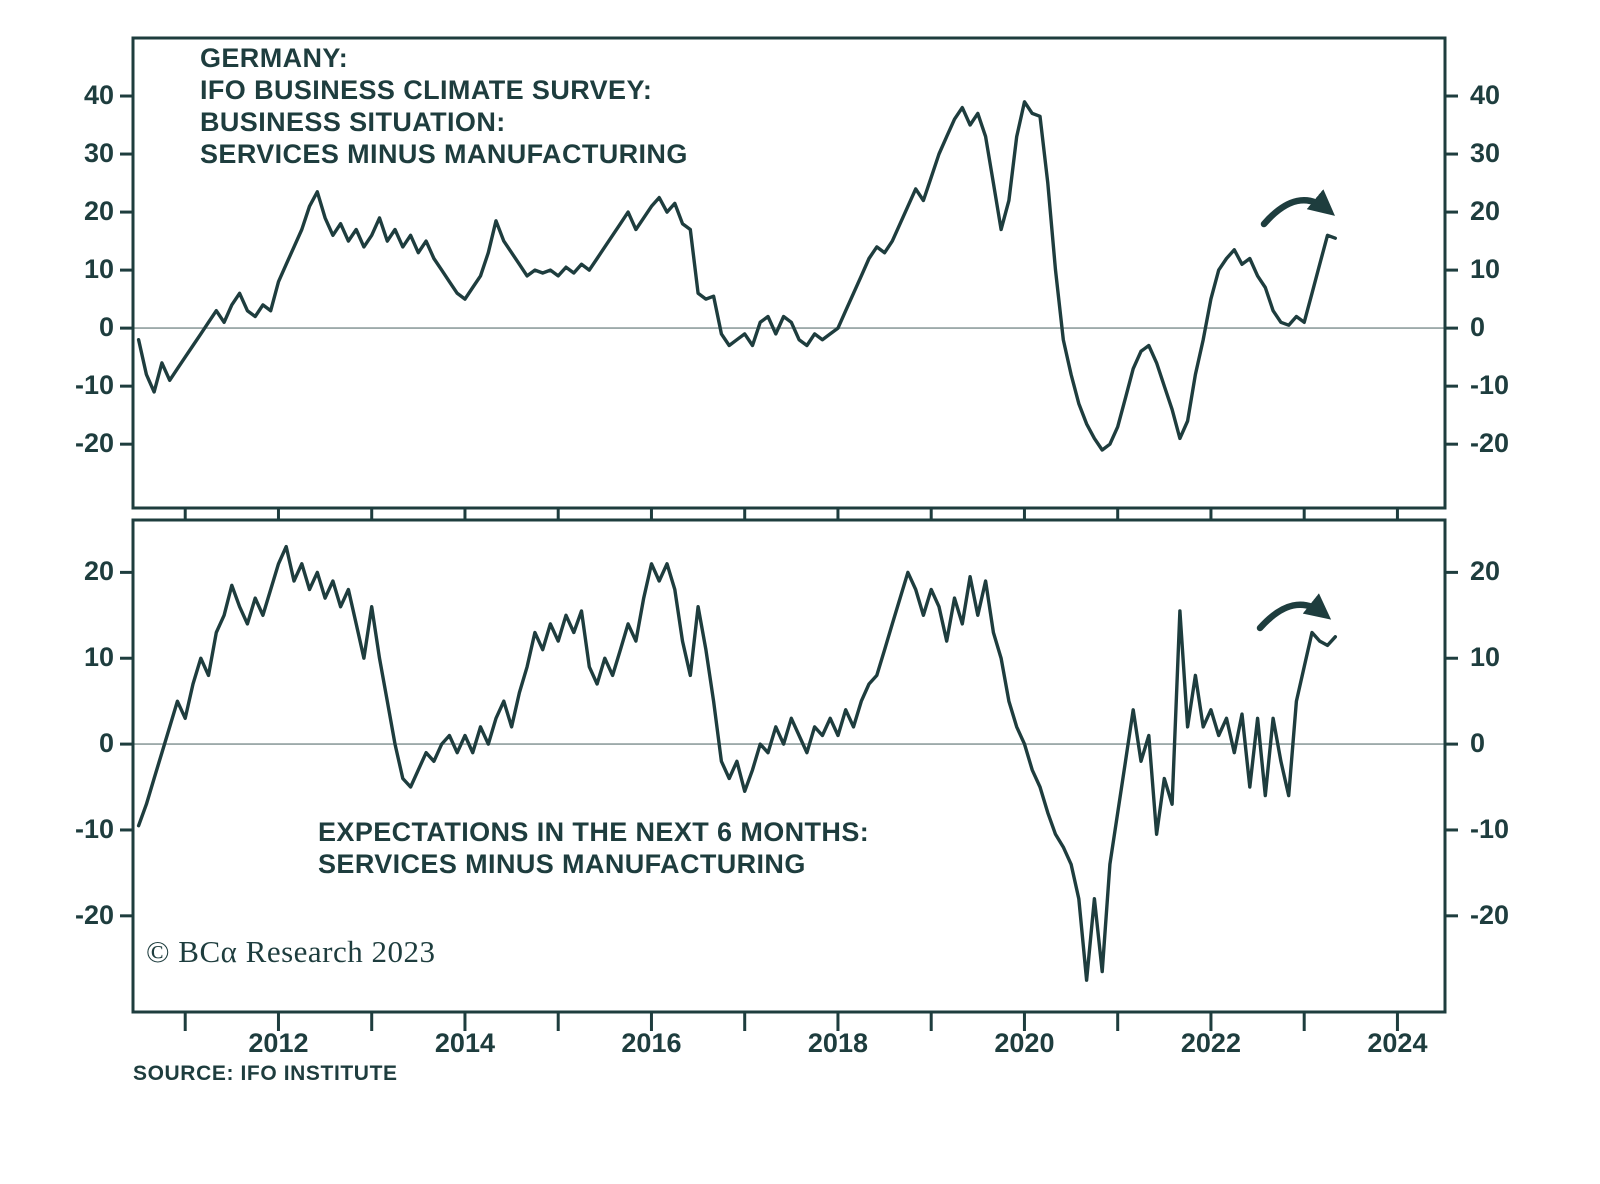  What do you see at coordinates (98, 95) in the screenshot?
I see `y-tick-label-left: 40` at bounding box center [98, 95].